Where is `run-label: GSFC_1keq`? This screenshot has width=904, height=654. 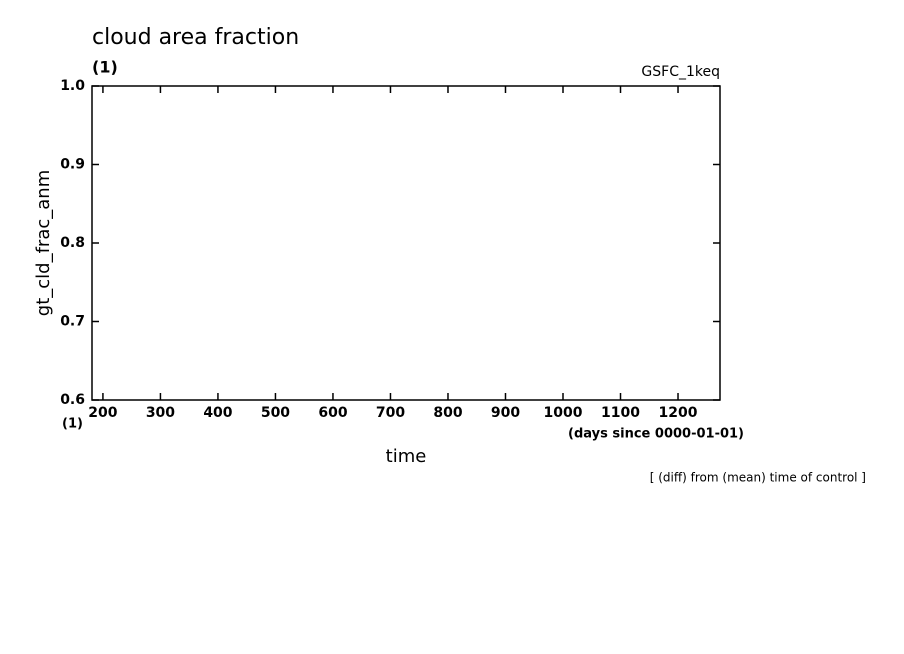
run-label: GSFC_1keq is located at coordinates (680, 72).